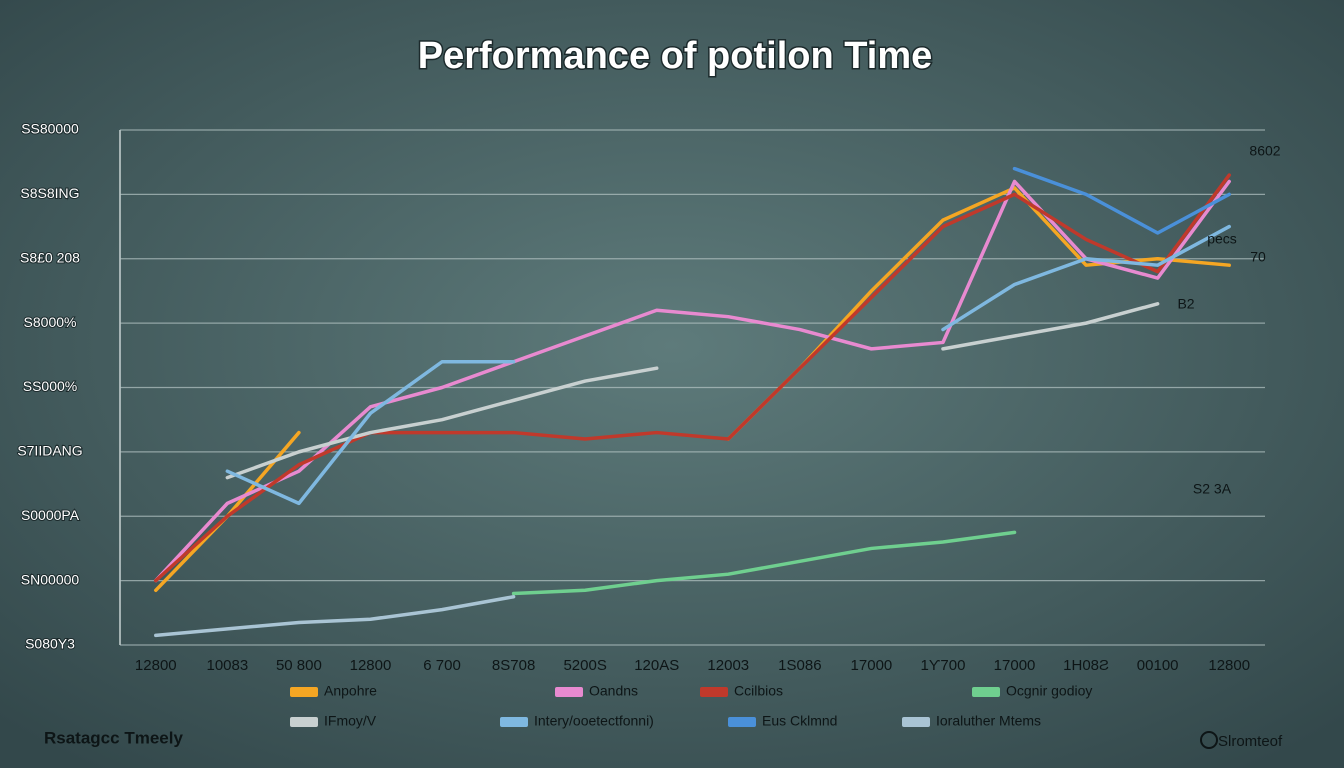 This screenshot has width=1344, height=768. Describe the element at coordinates (1185, 304) in the screenshot. I see `annotation: B2` at that location.